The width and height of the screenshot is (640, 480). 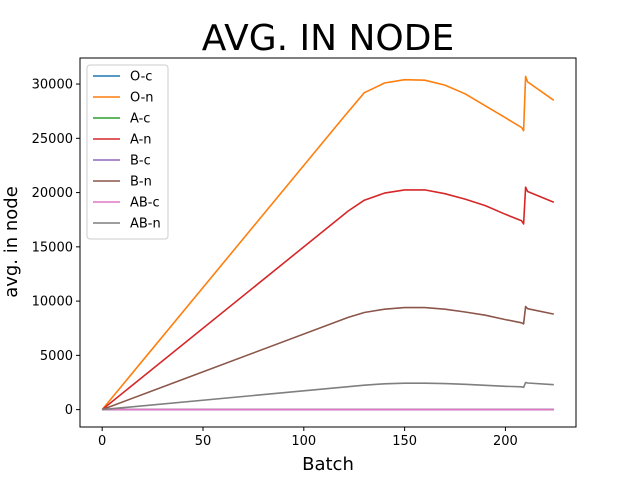 What do you see at coordinates (52, 193) in the screenshot?
I see `y-tick-label: 20000` at bounding box center [52, 193].